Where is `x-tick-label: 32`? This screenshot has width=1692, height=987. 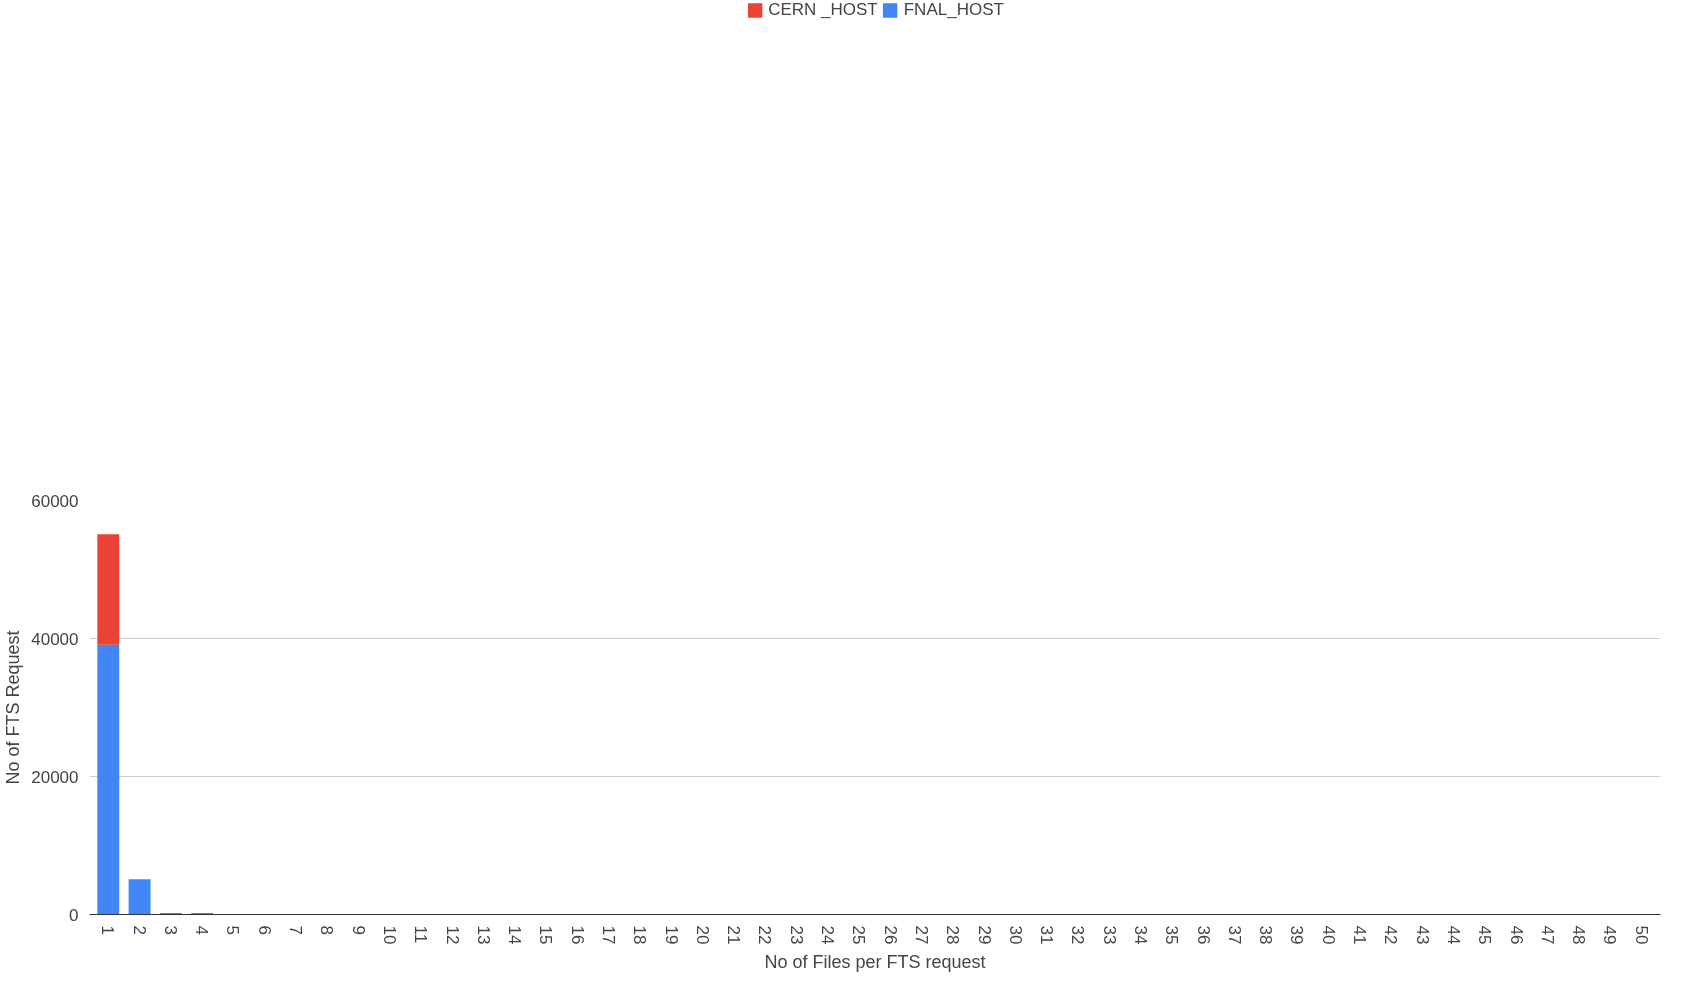 x-tick-label: 32 is located at coordinates (1078, 935).